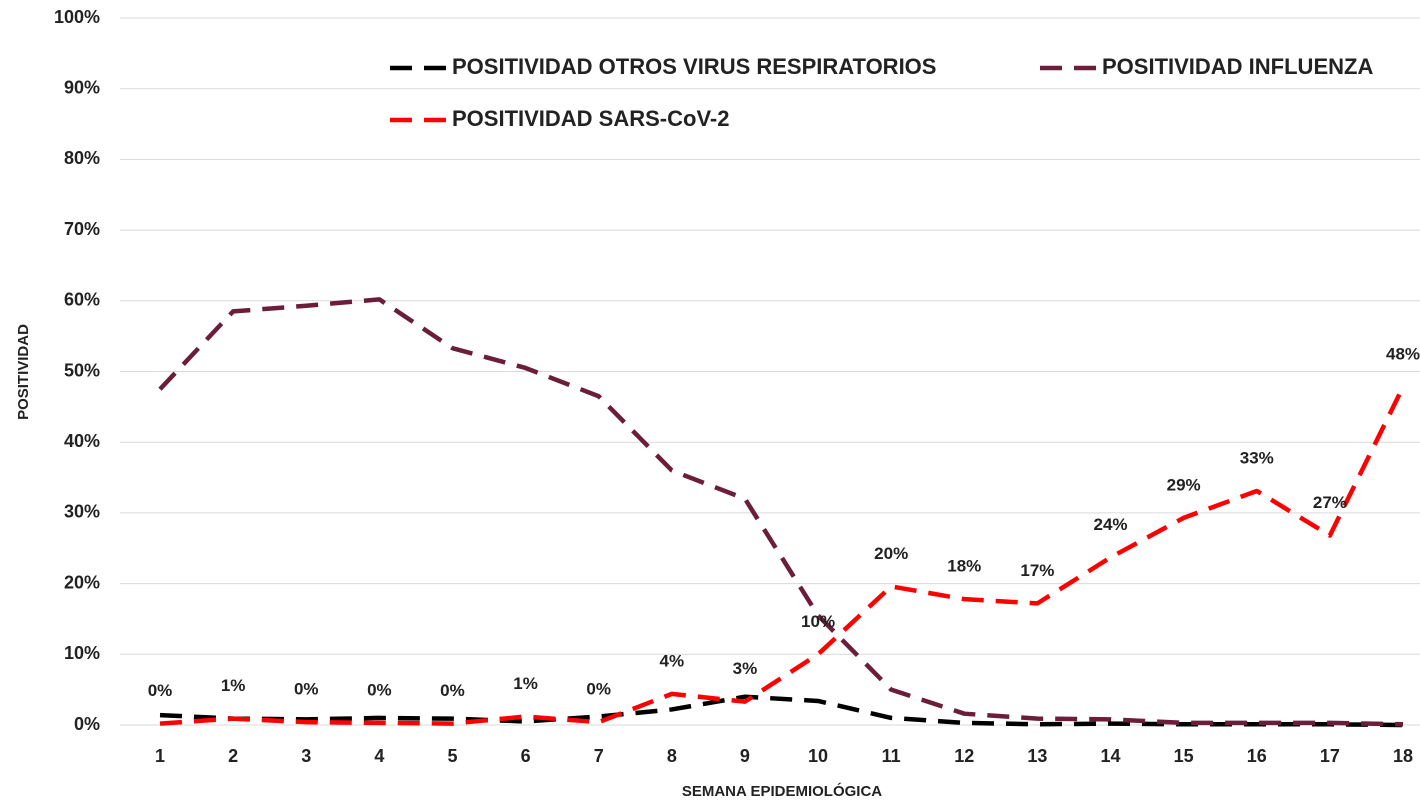 The width and height of the screenshot is (1420, 803). Describe the element at coordinates (1403, 354) in the screenshot. I see `data-label: 48%` at that location.